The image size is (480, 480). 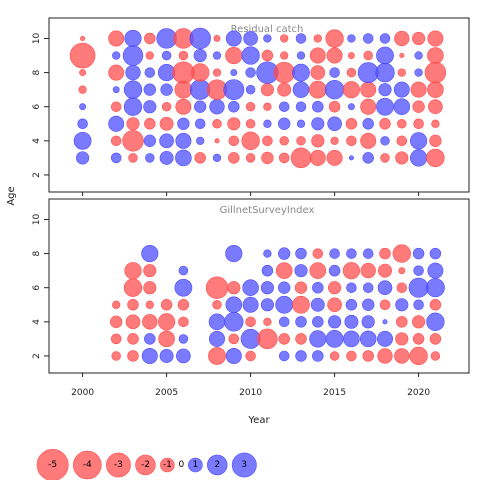 I want to click on legend-label: 3, so click(x=244, y=465).